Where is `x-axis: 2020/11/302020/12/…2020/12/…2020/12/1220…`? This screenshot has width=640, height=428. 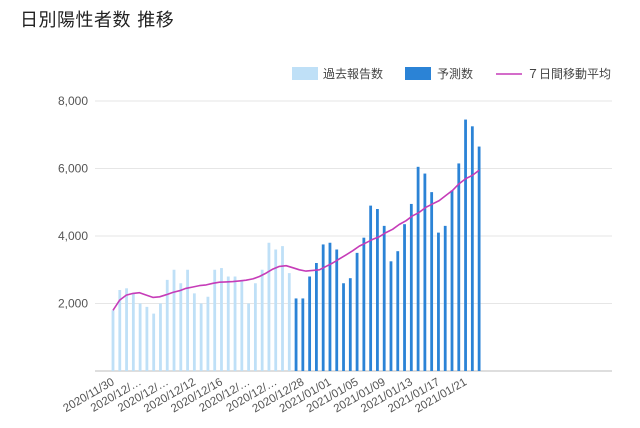 x-axis: 2020/11/302020/12/…2020/12/…2020/12/1220… is located at coordinates (265, 395).